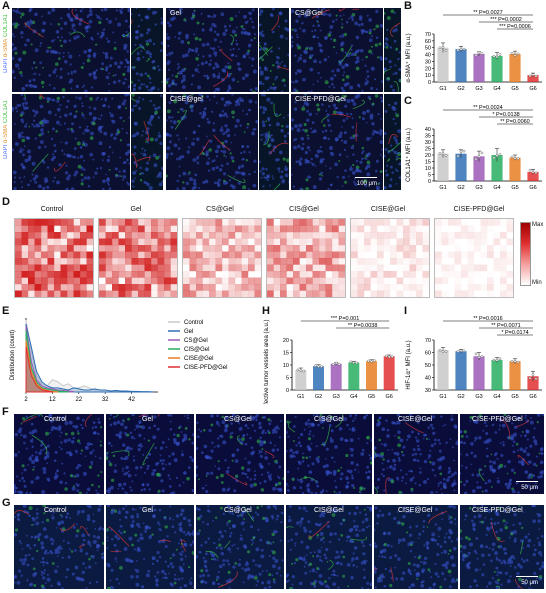 This screenshot has height=593, width=546. Describe the element at coordinates (286, 354) in the screenshot. I see `y-tick-label: 15` at that location.